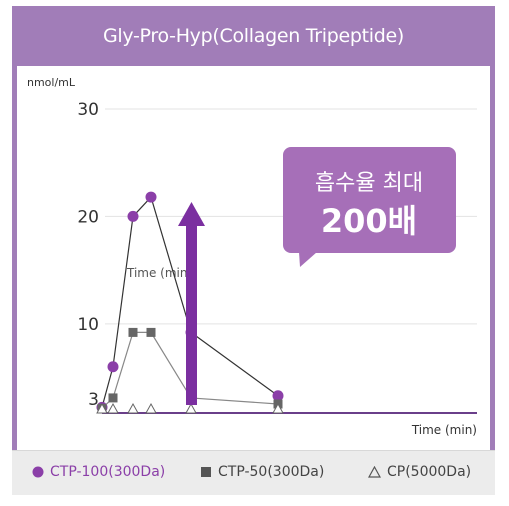 Image resolution: width=509 pixels, height=506 pixels. I want to click on series-line, so click(190, 301).